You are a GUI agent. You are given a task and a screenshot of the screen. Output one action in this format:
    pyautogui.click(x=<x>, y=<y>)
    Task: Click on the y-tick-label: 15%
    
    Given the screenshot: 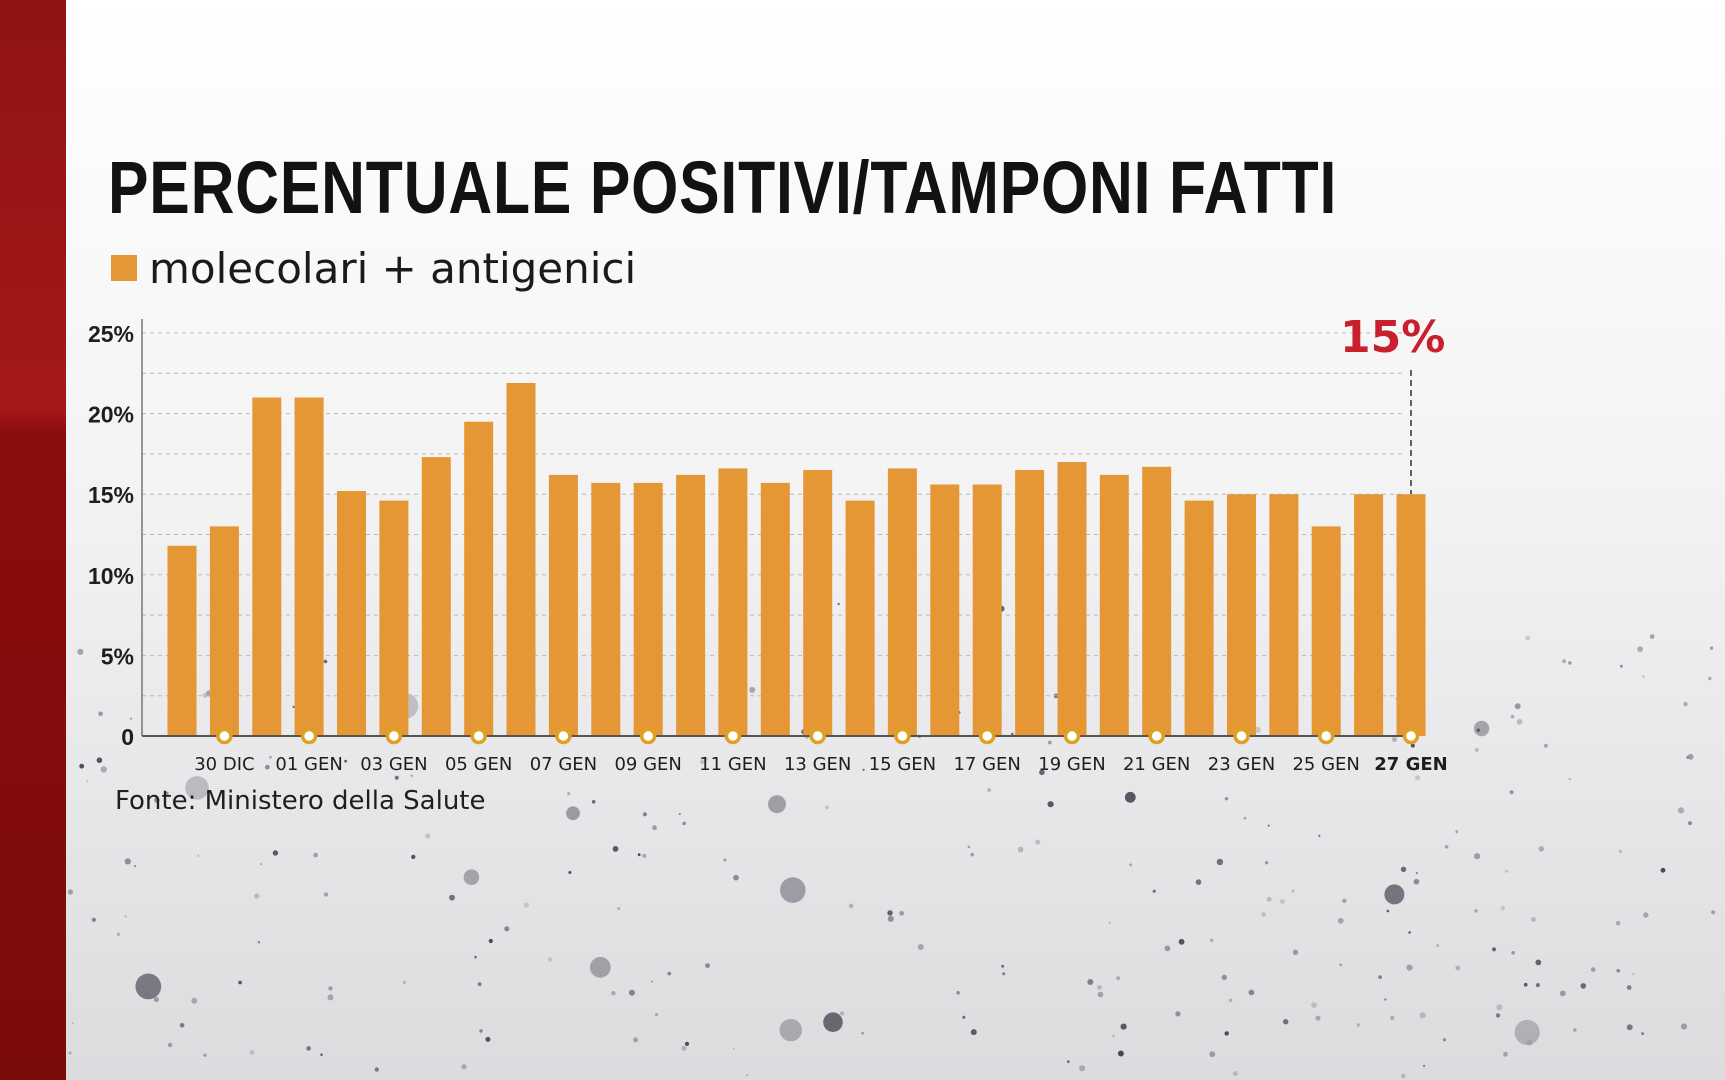 What is the action you would take?
    pyautogui.click(x=111, y=495)
    